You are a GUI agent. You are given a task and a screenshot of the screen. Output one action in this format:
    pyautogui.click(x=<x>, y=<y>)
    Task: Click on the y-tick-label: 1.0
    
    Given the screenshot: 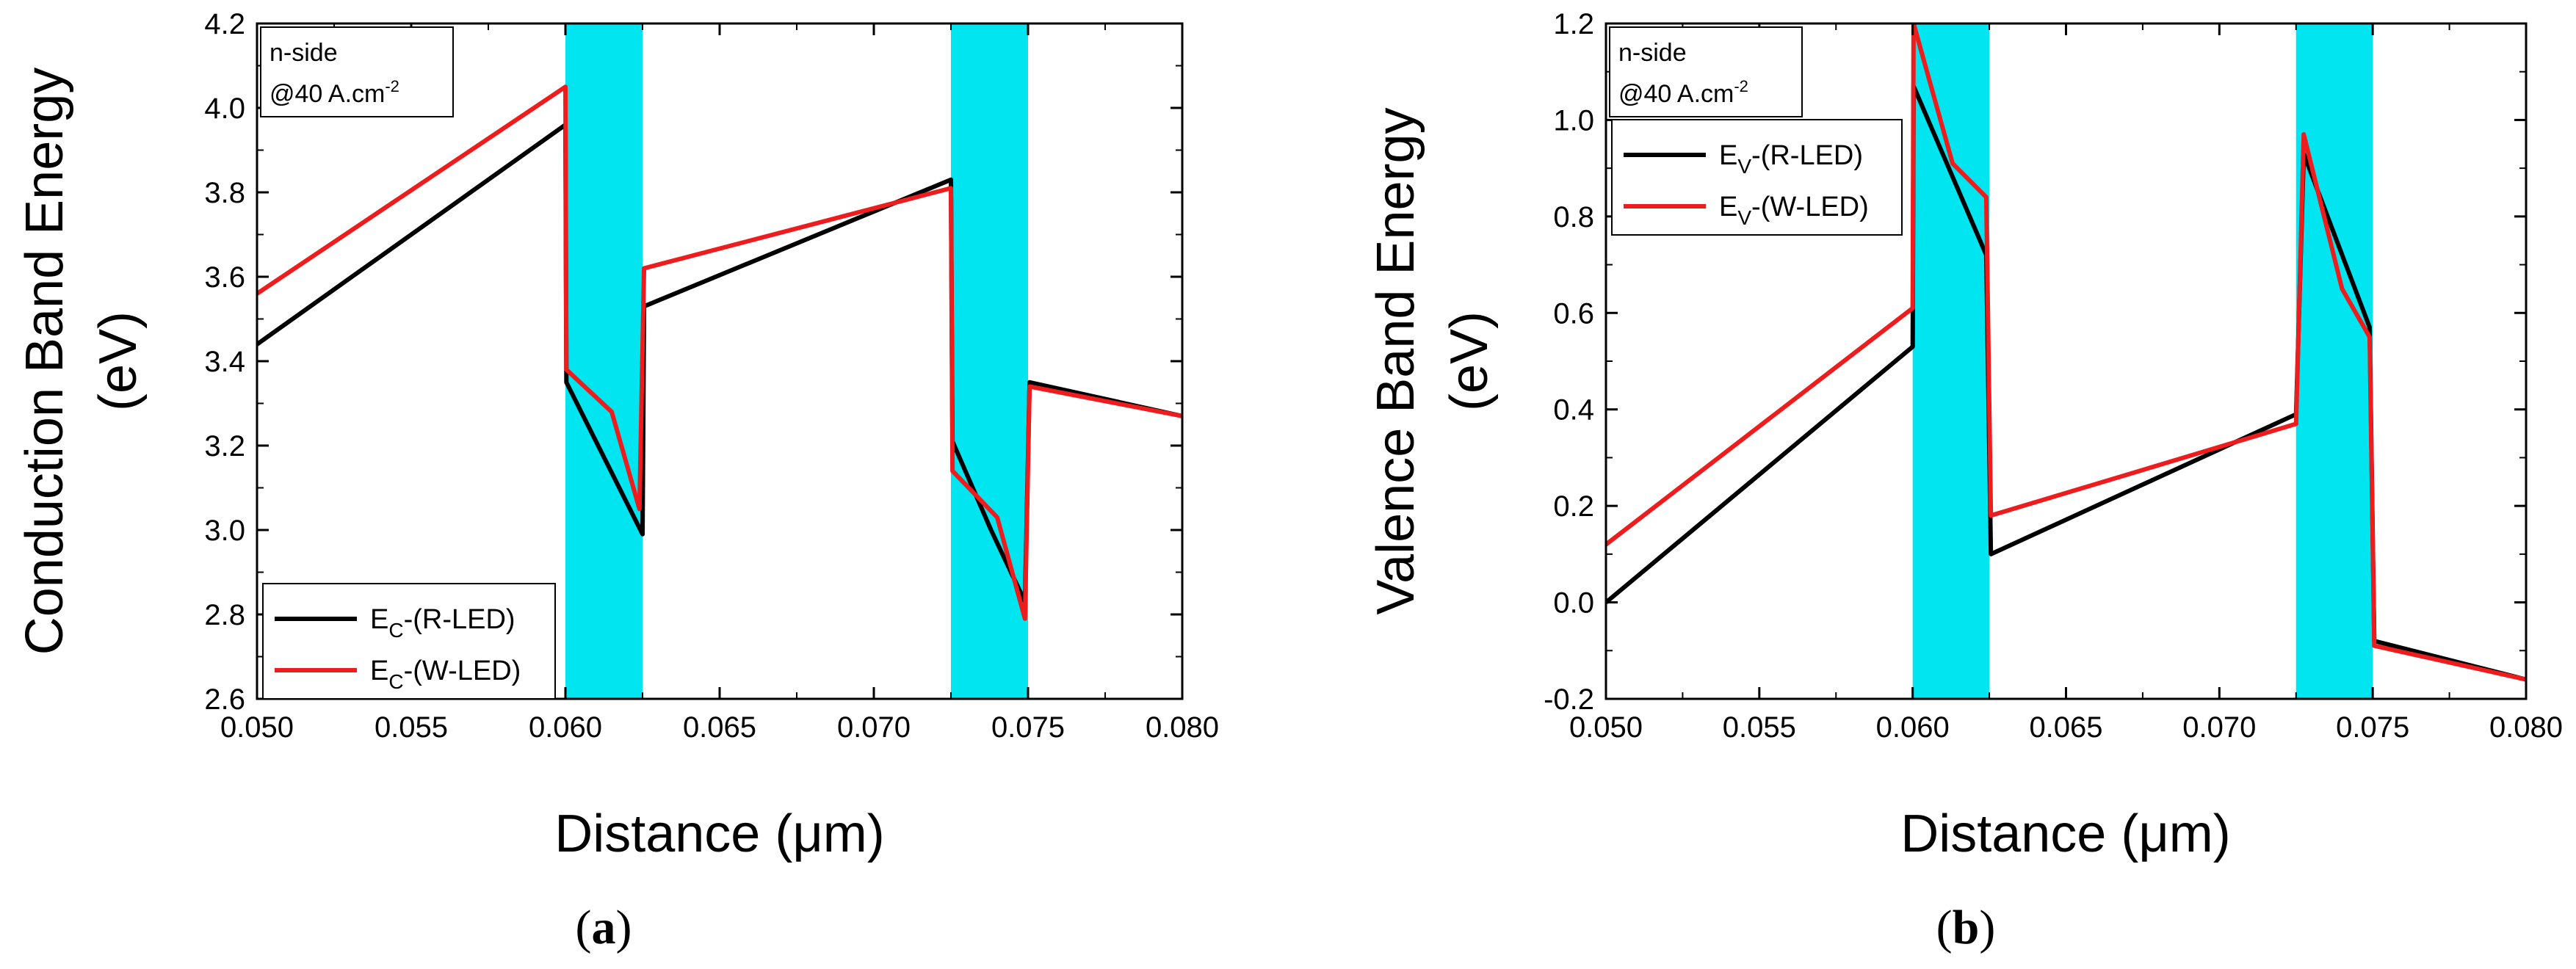 What is the action you would take?
    pyautogui.click(x=1573, y=120)
    